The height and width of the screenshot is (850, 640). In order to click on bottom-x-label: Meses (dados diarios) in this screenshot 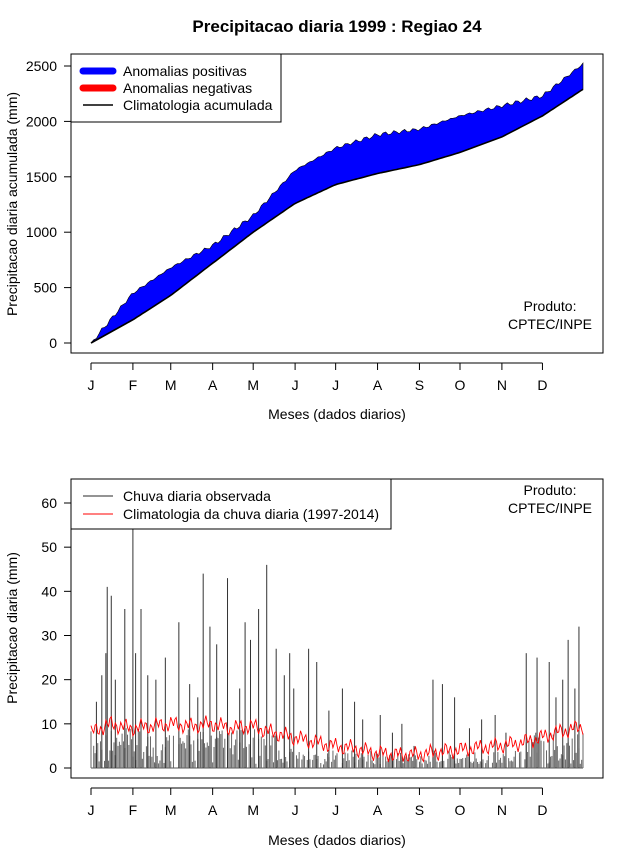, I will do `click(337, 840)`.